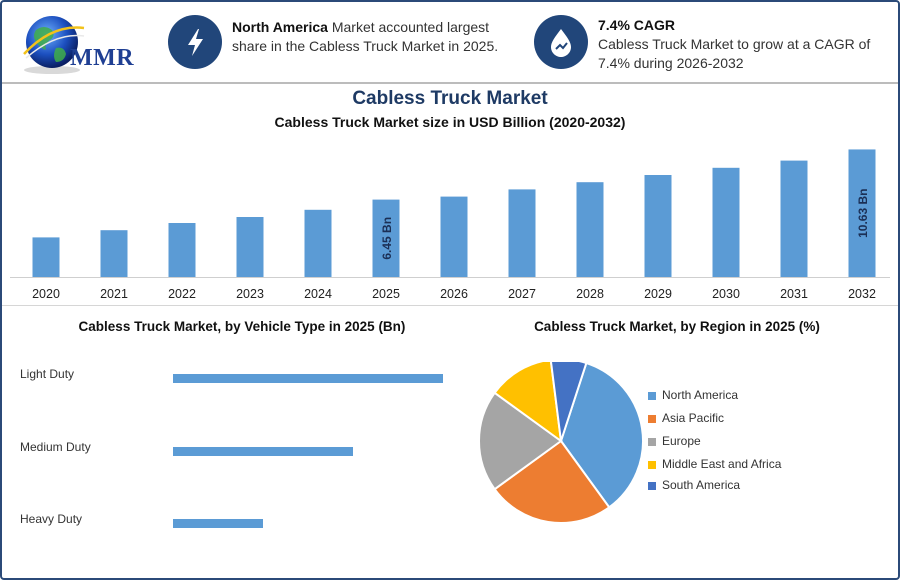 The height and width of the screenshot is (580, 900). I want to click on header-divider, so click(450, 83).